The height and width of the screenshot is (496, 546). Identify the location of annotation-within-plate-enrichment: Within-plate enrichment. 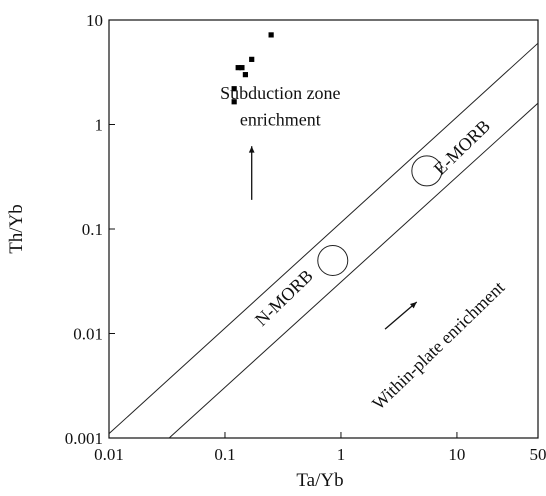
(438, 345).